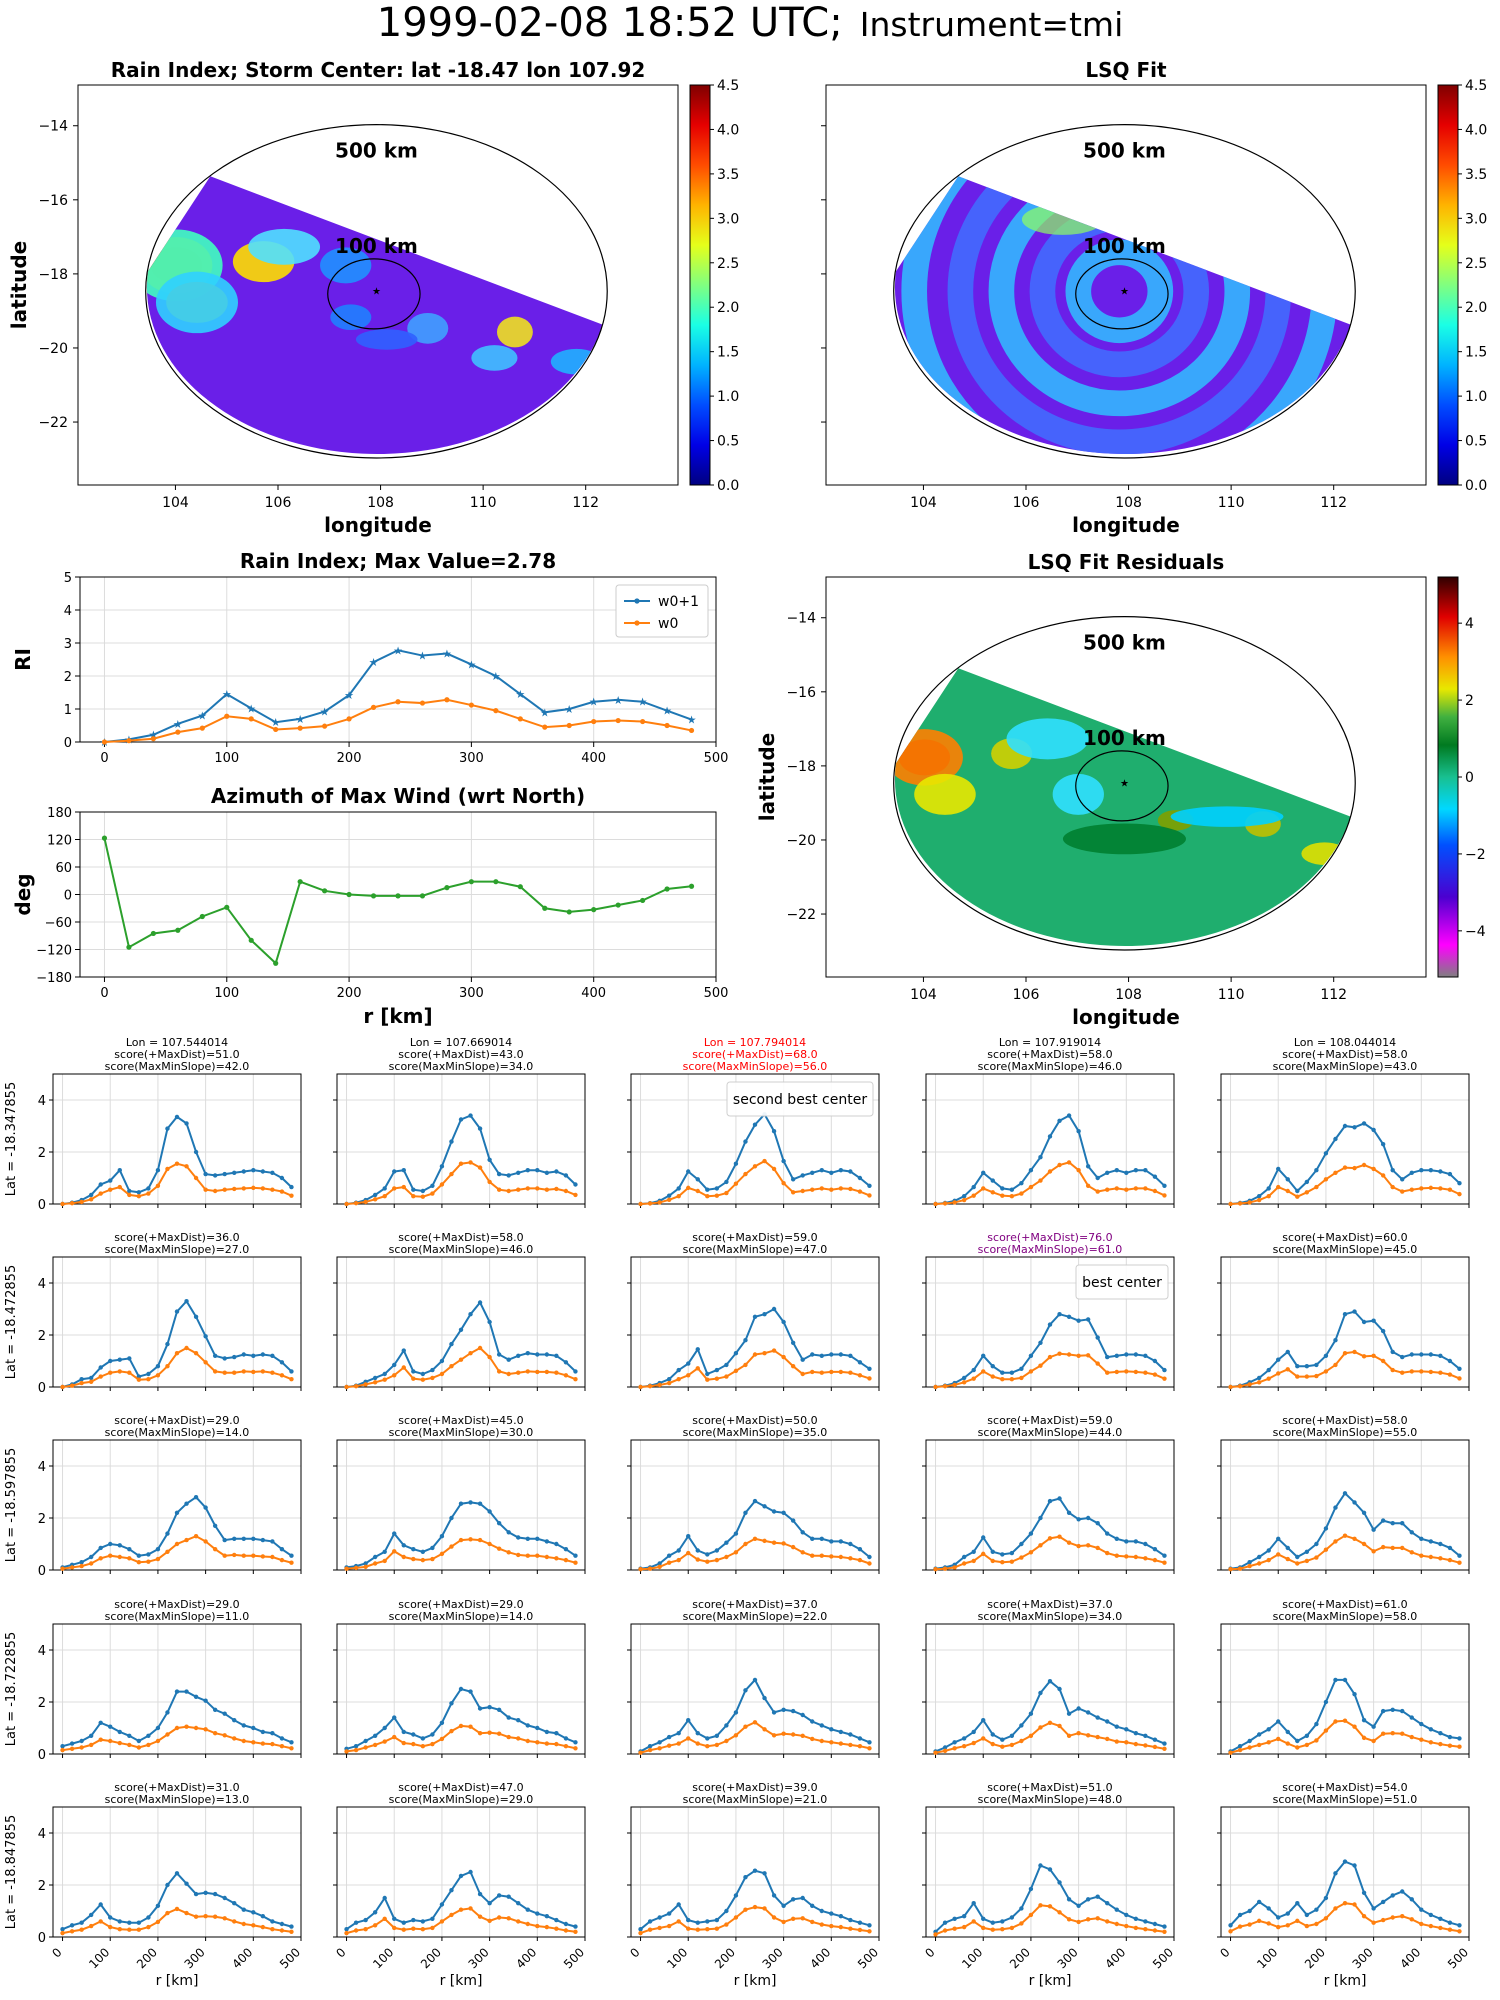 This screenshot has width=1500, height=2000. I want to click on subplot-title-line: score(+MaxDist)=36.0, so click(176, 1237).